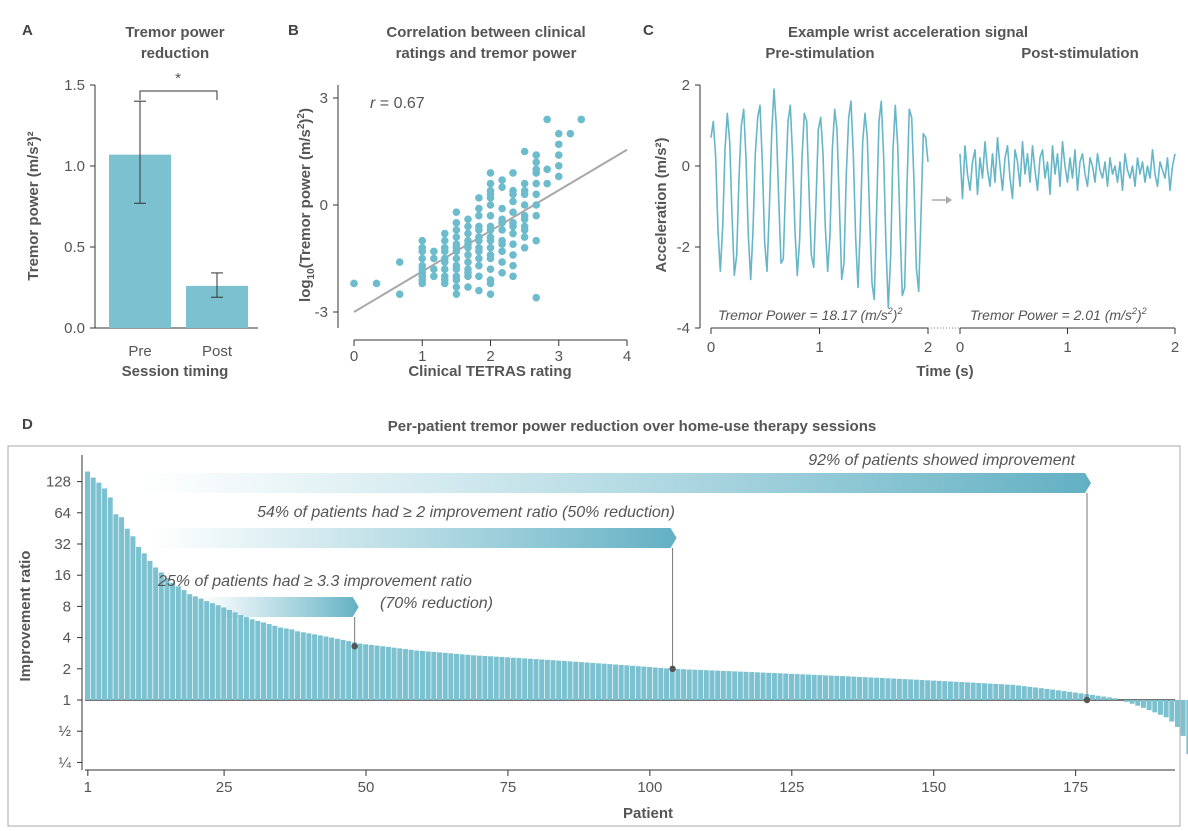  Describe the element at coordinates (473, 225) in the screenshot. I see `panel-b-axes: 0 1 2 3 4 -3 0 3` at that location.